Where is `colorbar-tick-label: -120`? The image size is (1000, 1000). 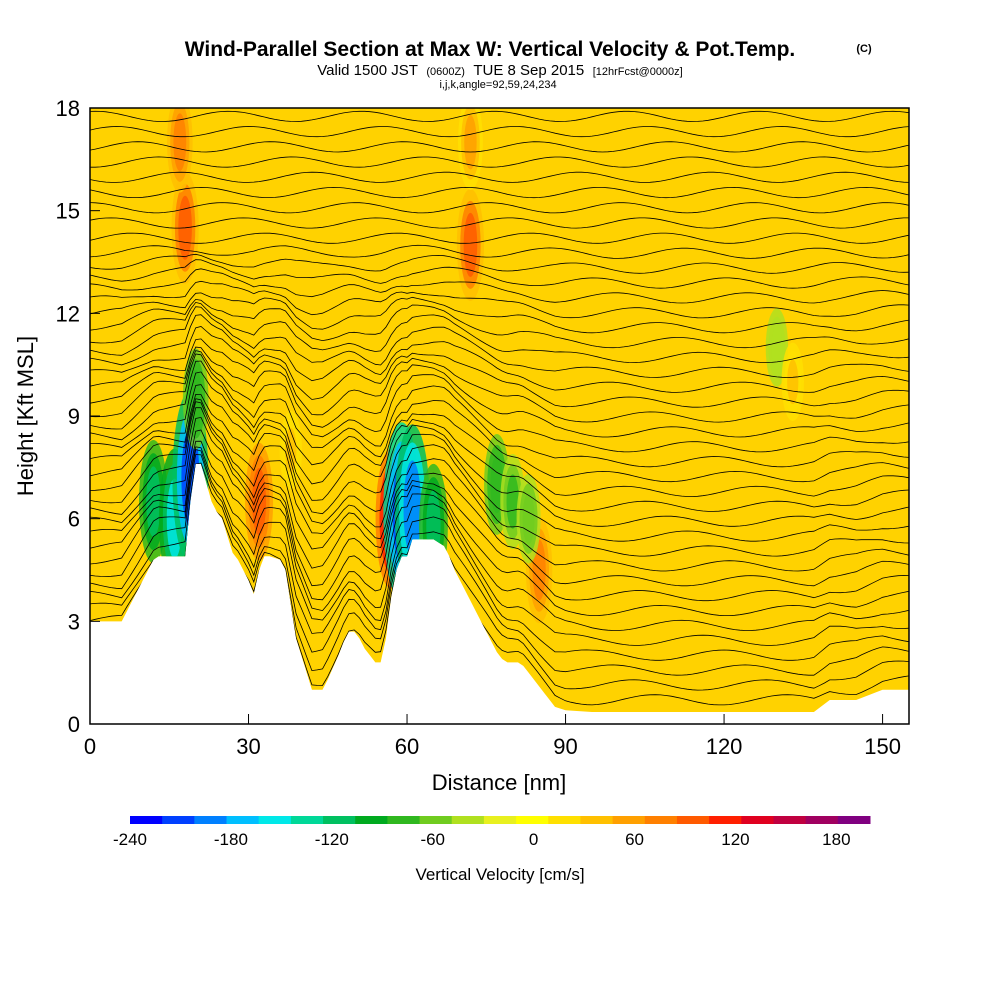
colorbar-tick-label: -120 is located at coordinates (332, 839).